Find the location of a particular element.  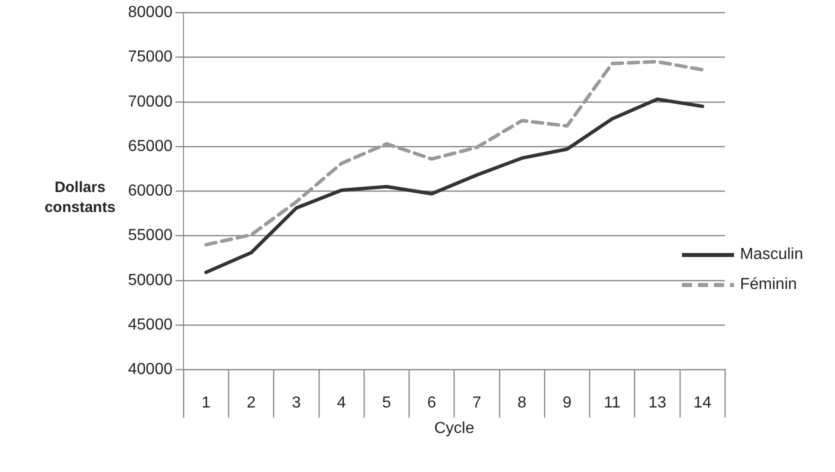

x-tick-label: 8 is located at coordinates (521, 403).